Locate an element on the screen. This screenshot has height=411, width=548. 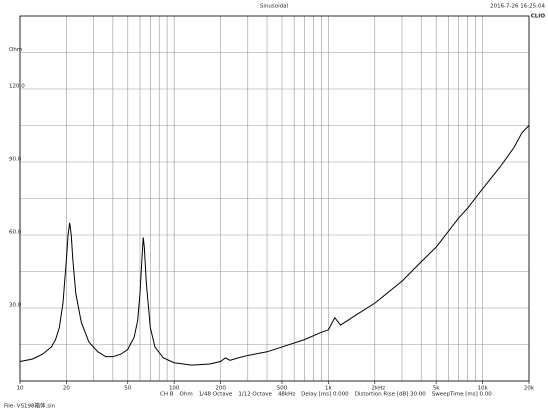
x-tick-label: 20 is located at coordinates (66, 389).